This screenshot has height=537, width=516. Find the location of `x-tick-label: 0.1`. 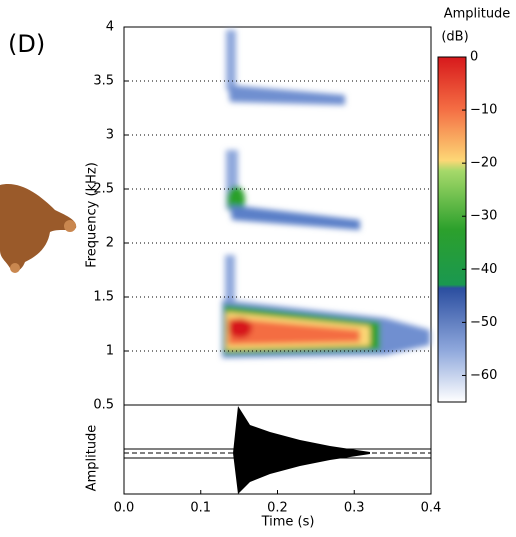

x-tick-label: 0.1 is located at coordinates (200, 508).